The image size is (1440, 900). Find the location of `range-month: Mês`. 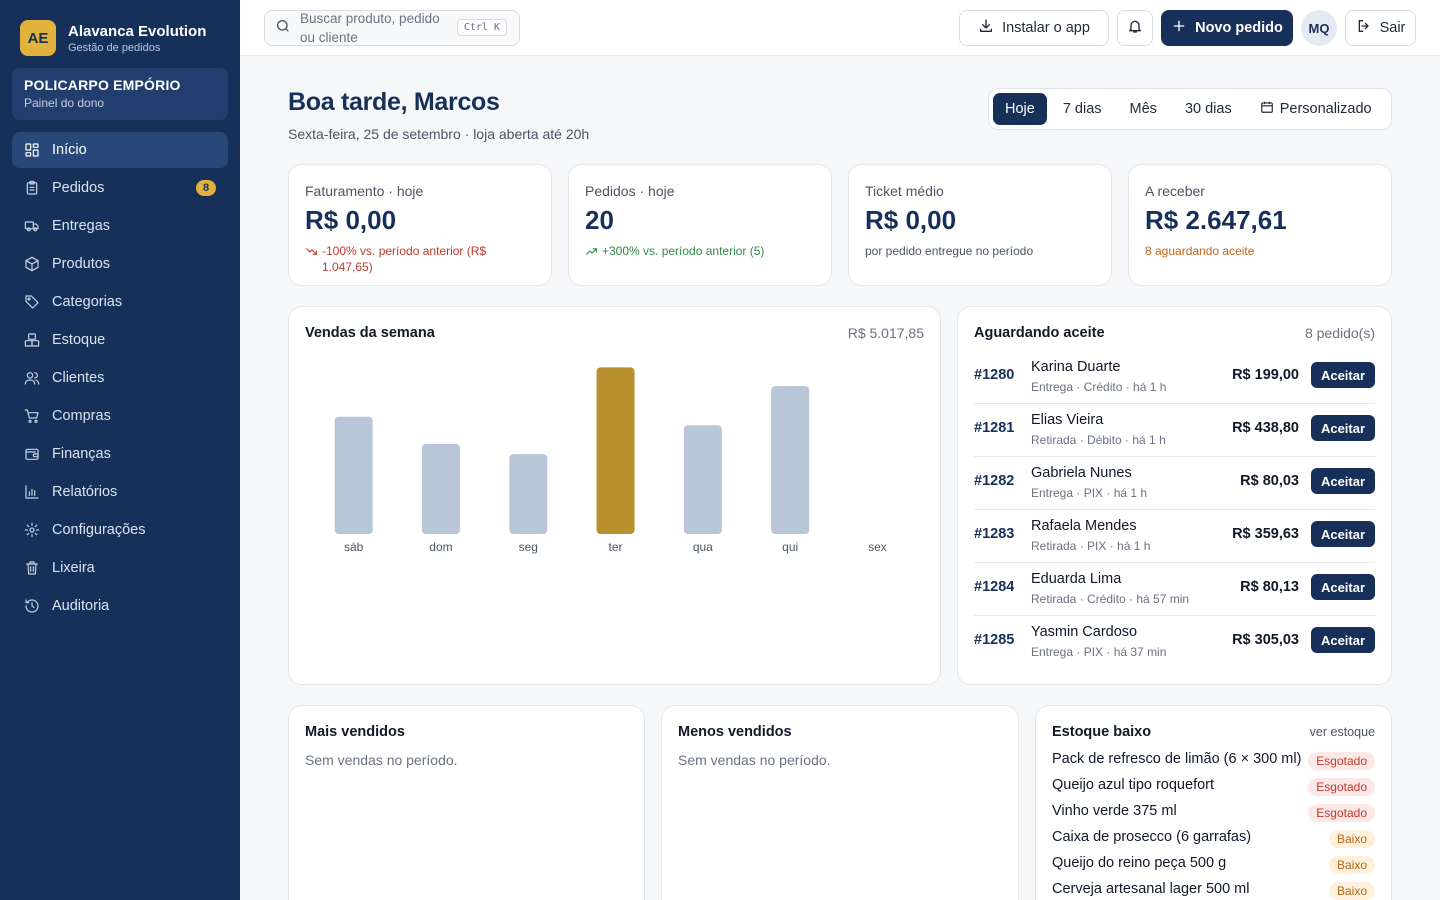

range-month: Mês is located at coordinates (1143, 109).